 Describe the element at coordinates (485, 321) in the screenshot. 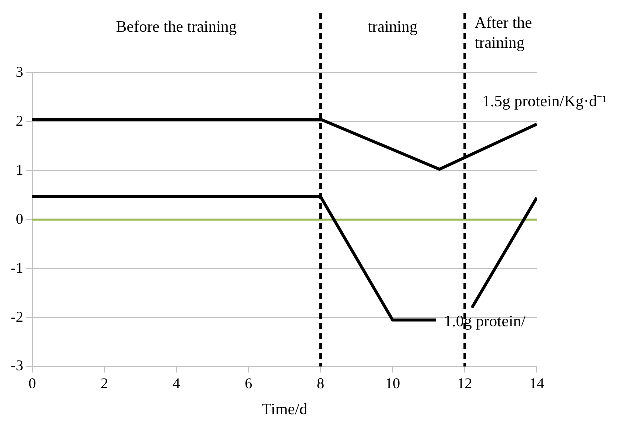

I see `series-label: 1.0g protein/` at that location.